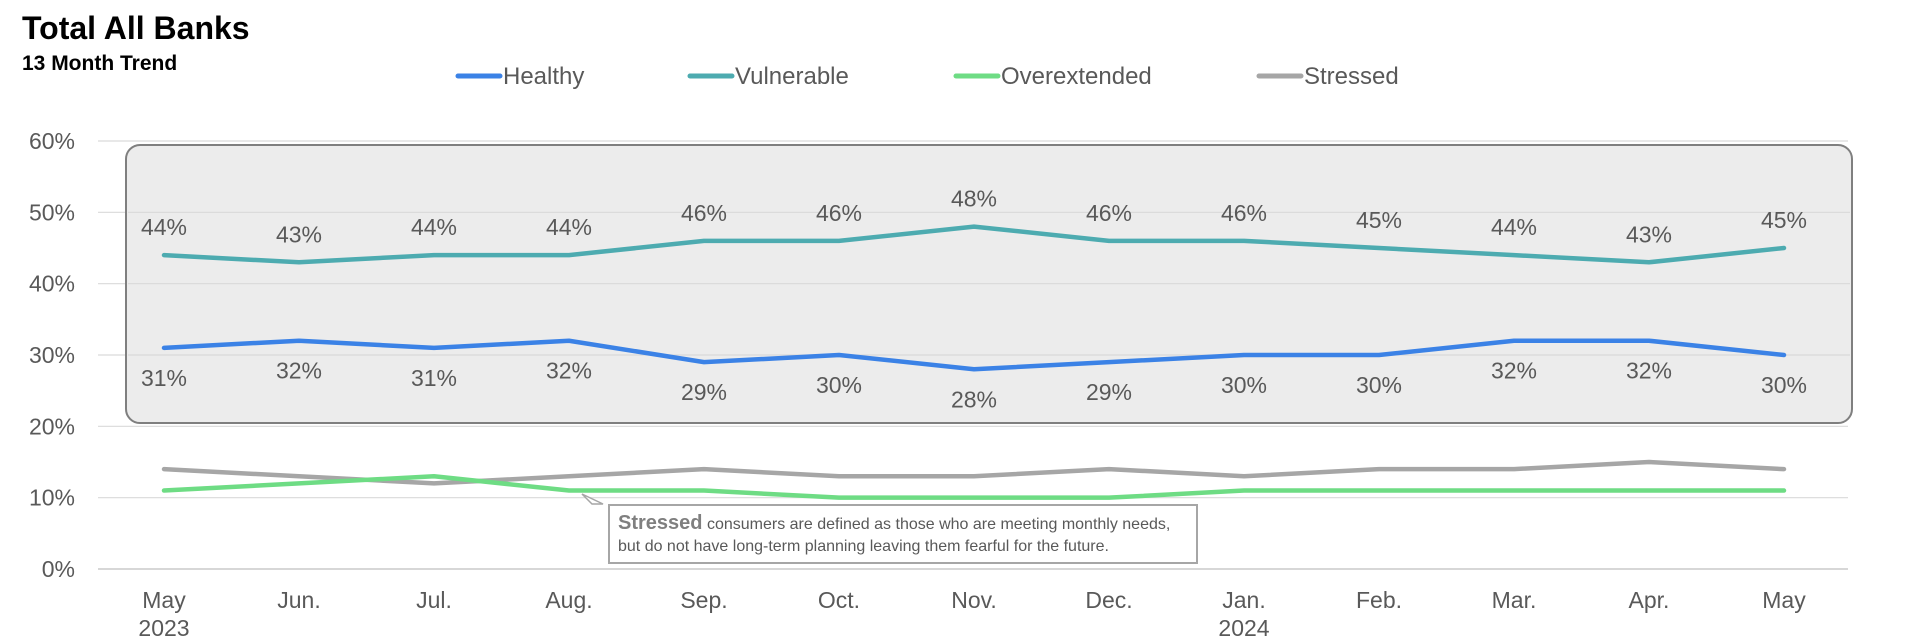  What do you see at coordinates (839, 600) in the screenshot?
I see `x-tick-label: Oct.` at bounding box center [839, 600].